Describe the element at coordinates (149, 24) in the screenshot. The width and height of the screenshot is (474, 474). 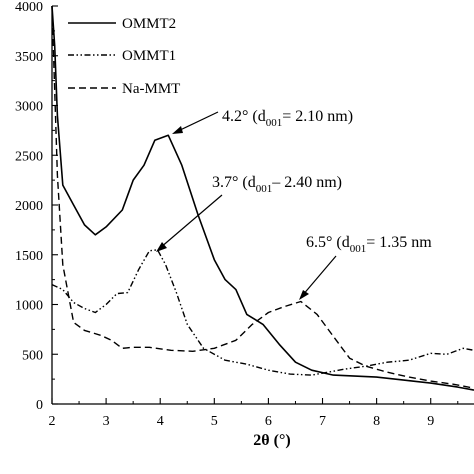
I see `legend-label-ommt2: OMMT2` at that location.